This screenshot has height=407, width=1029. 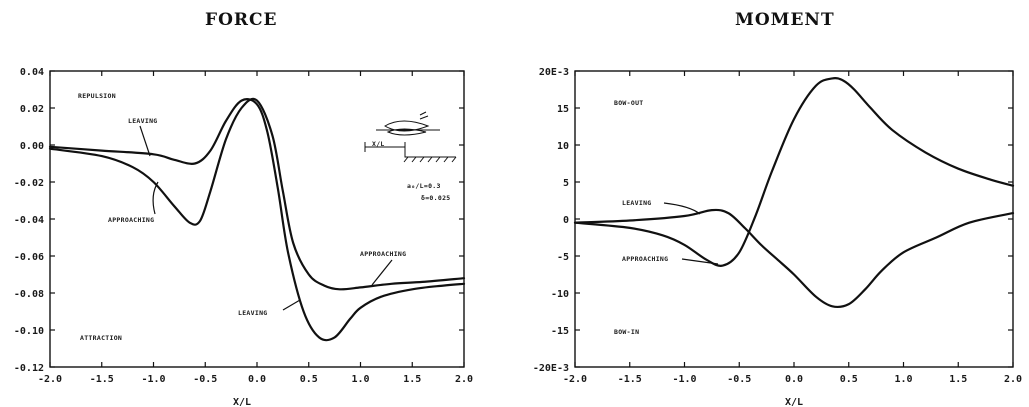 What do you see at coordinates (309, 379) in the screenshot?
I see `force-x-tick-label: 0.5` at bounding box center [309, 379].